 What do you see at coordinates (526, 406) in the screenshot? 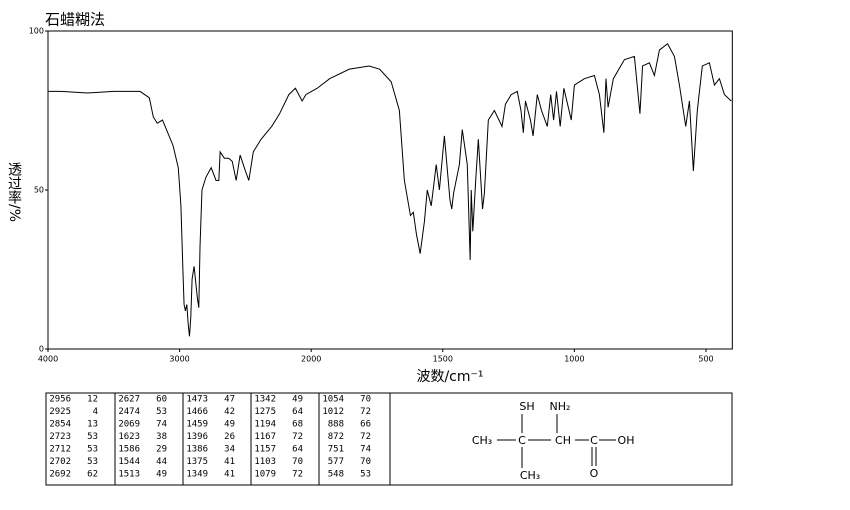
I see `structure-label: SH` at bounding box center [526, 406].